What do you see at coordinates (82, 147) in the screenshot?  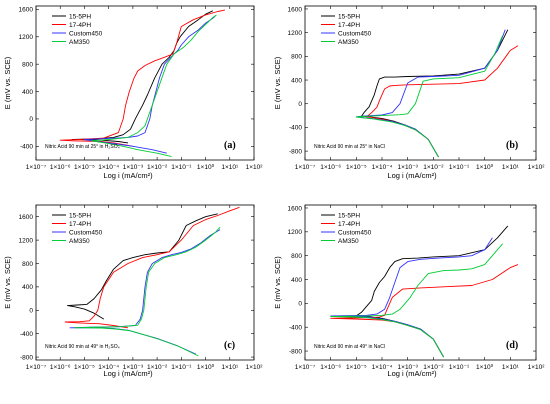 I see `condition-note: Nitric Acid 90 min at 25° in H₂SO₄` at bounding box center [82, 147].